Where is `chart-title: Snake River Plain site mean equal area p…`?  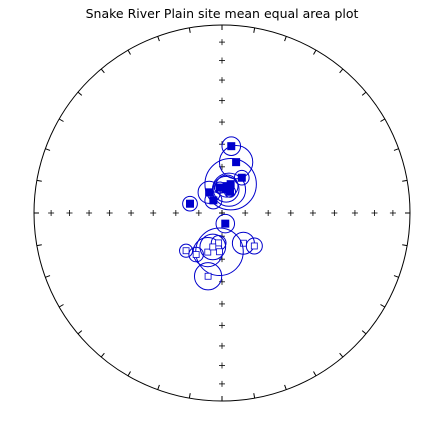 chart-title: Snake River Plain site mean equal area p… is located at coordinates (222, 13).